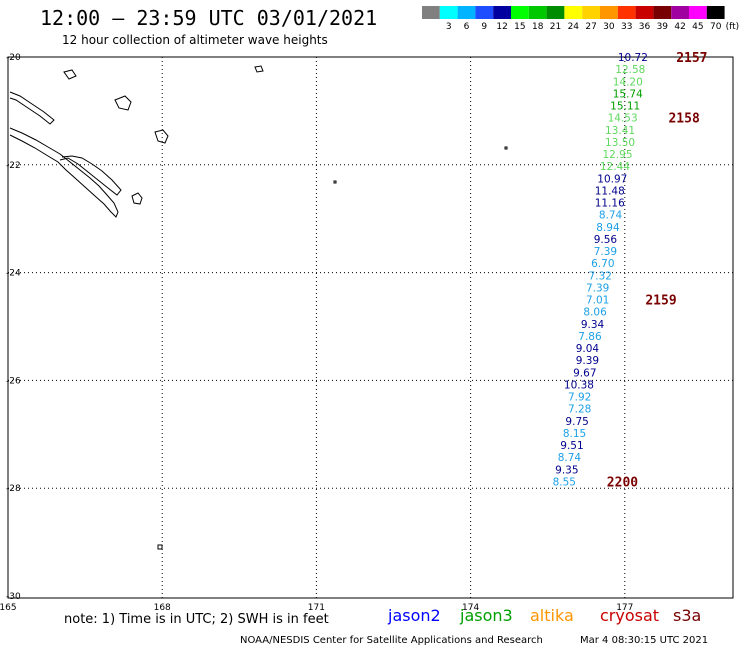 The width and height of the screenshot is (740, 650). What do you see at coordinates (13, 381) in the screenshot?
I see `lat-label: -26` at bounding box center [13, 381].